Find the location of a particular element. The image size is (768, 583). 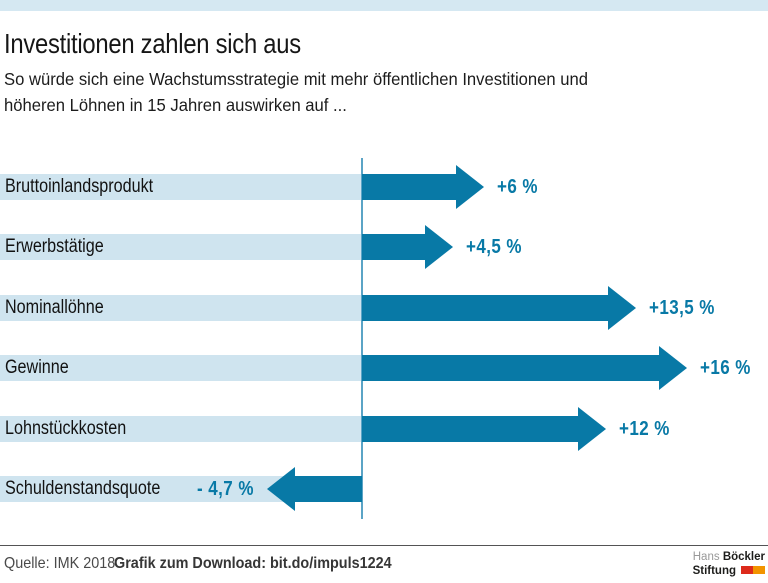

chart-row-nominalloehne: Nominallöhne +13,5 % is located at coordinates (384, 308).